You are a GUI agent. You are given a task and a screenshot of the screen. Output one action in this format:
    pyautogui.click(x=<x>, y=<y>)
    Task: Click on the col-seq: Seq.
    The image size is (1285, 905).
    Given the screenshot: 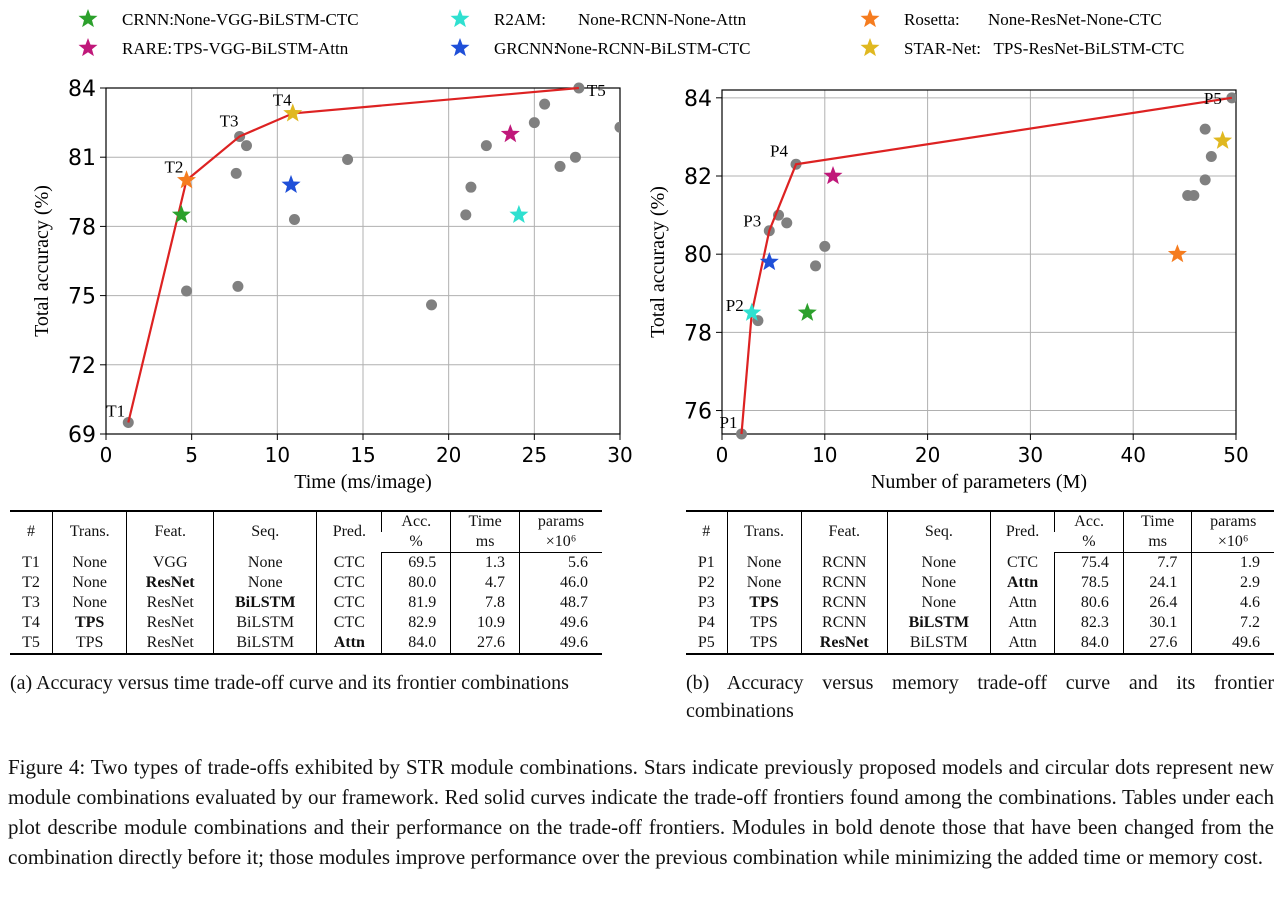 What is the action you would take?
    pyautogui.click(x=265, y=531)
    